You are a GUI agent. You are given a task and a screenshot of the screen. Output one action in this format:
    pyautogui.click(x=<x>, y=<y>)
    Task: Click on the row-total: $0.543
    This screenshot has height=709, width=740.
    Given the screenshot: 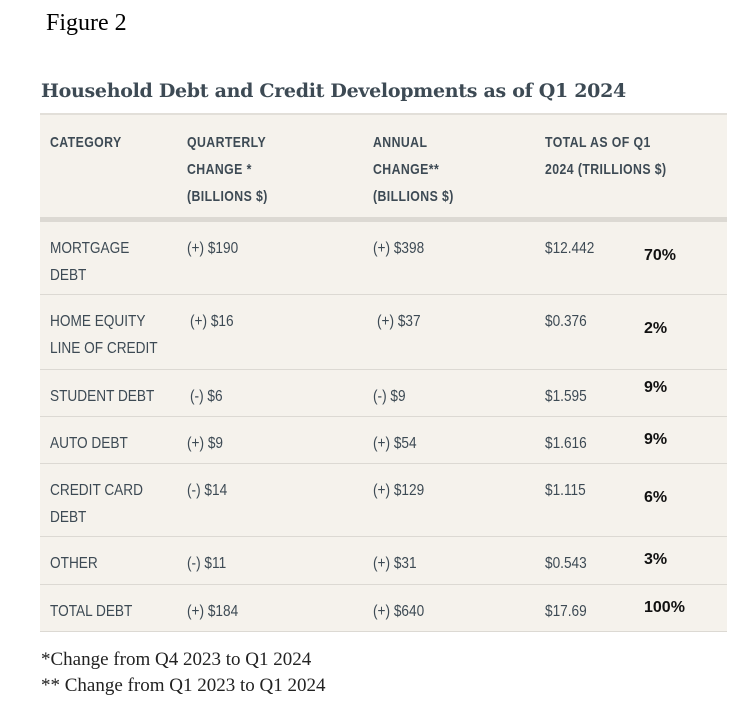 What is the action you would take?
    pyautogui.click(x=566, y=563)
    